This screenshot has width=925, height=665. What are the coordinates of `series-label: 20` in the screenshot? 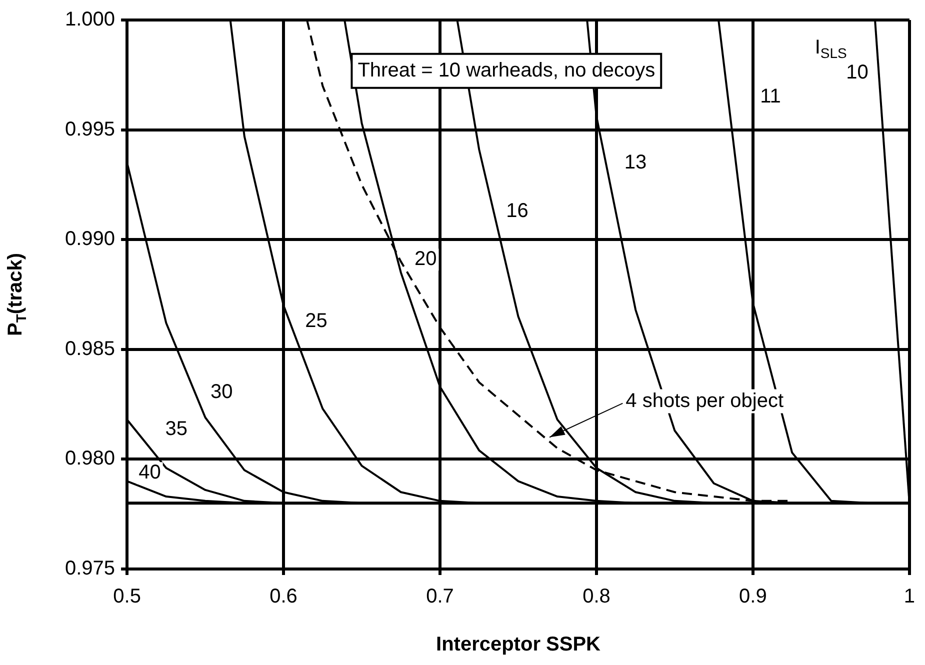 It's located at (425, 259).